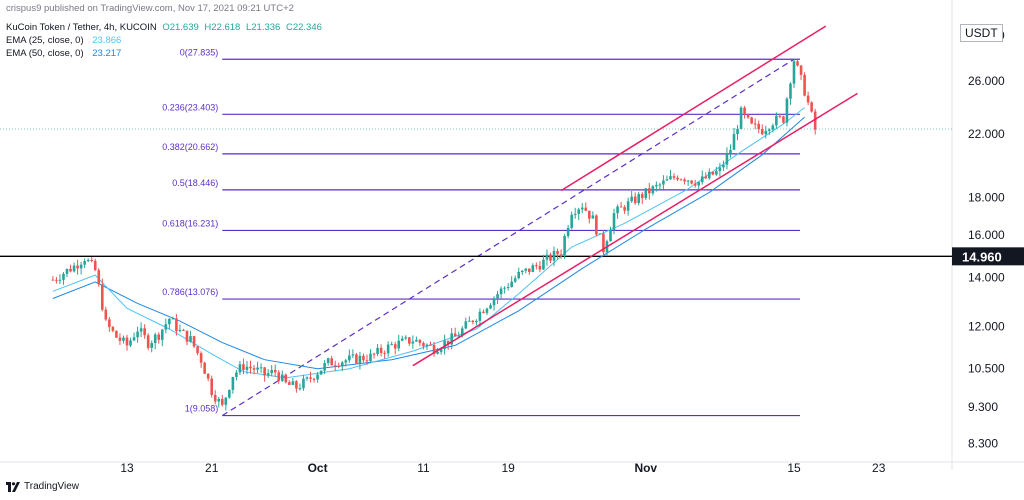 The width and height of the screenshot is (1024, 500). I want to click on high-value: H22.618, so click(222, 27).